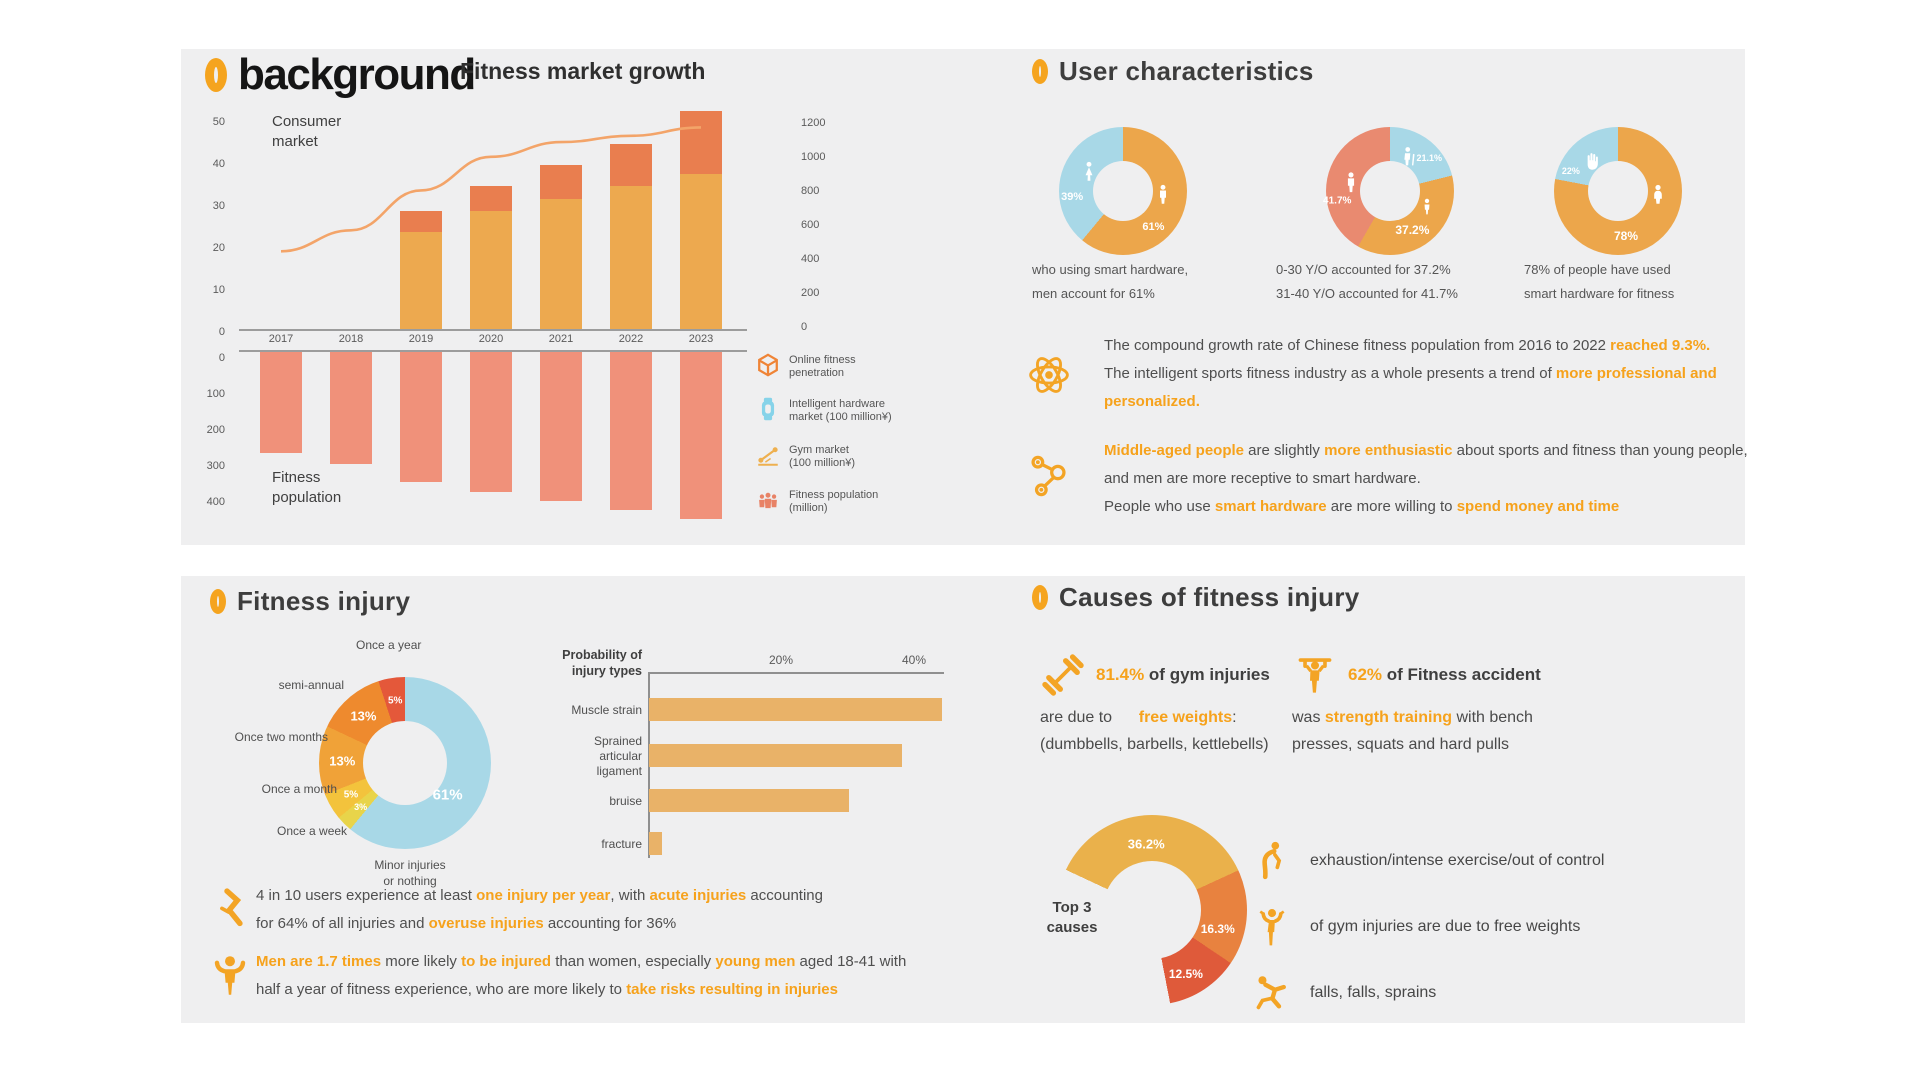 This screenshot has height=1080, width=1920. I want to click on axis-label: 20, so click(218, 248).